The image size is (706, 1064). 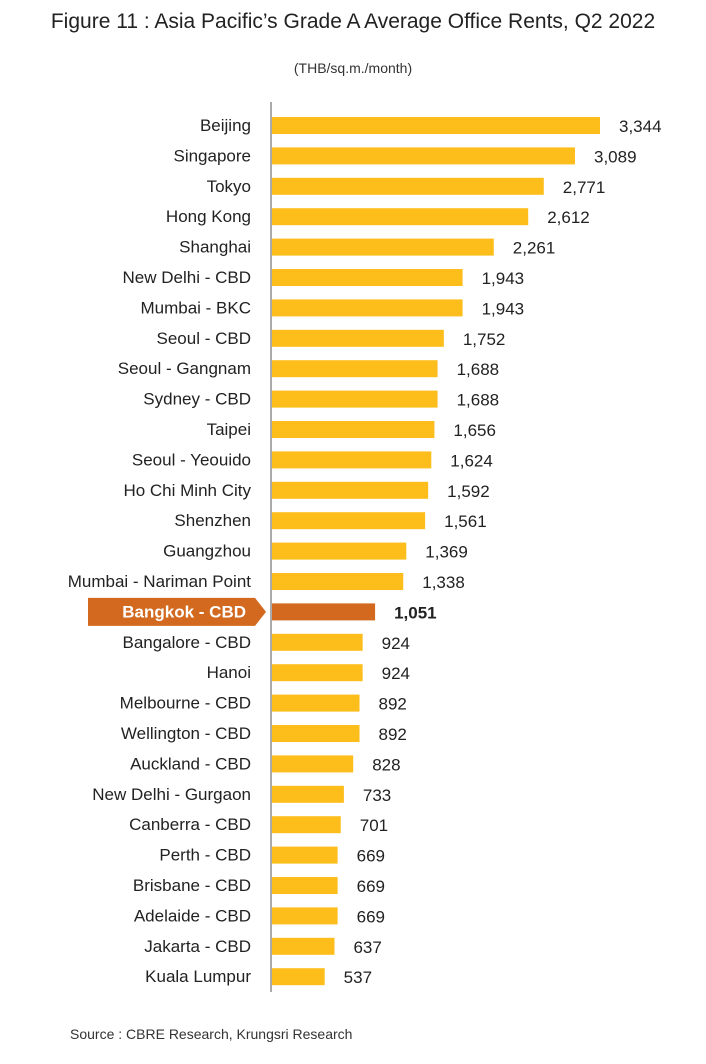 I want to click on category-label-new-delhi-cbd: New Delhi - CBD, so click(x=187, y=277).